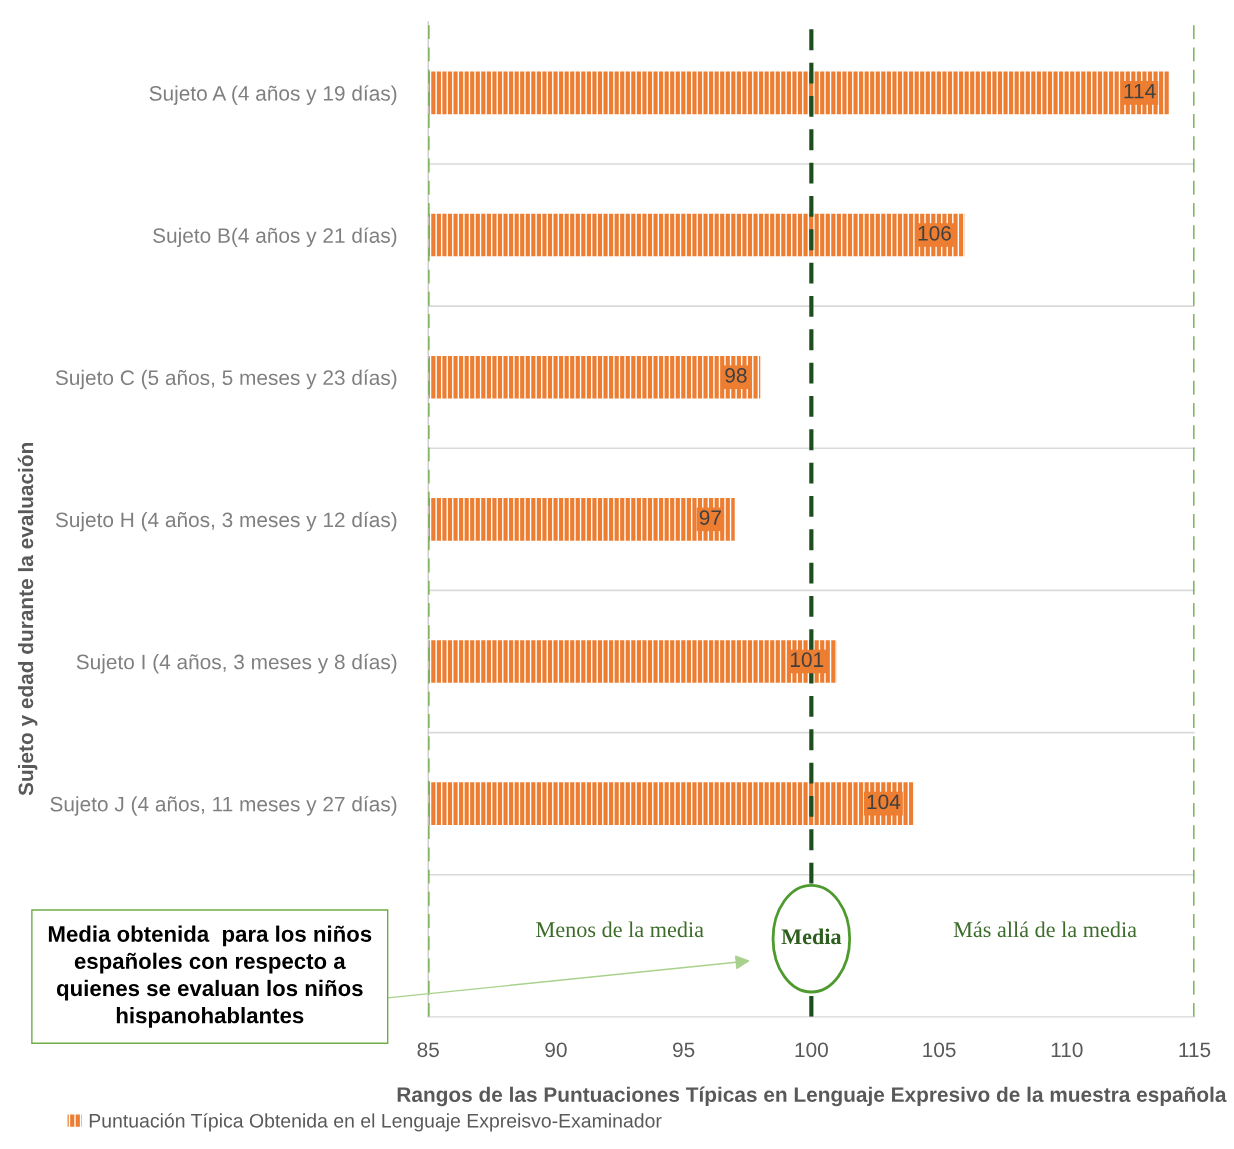 This screenshot has height=1149, width=1234. I want to click on x-tick-label: 85, so click(428, 1050).